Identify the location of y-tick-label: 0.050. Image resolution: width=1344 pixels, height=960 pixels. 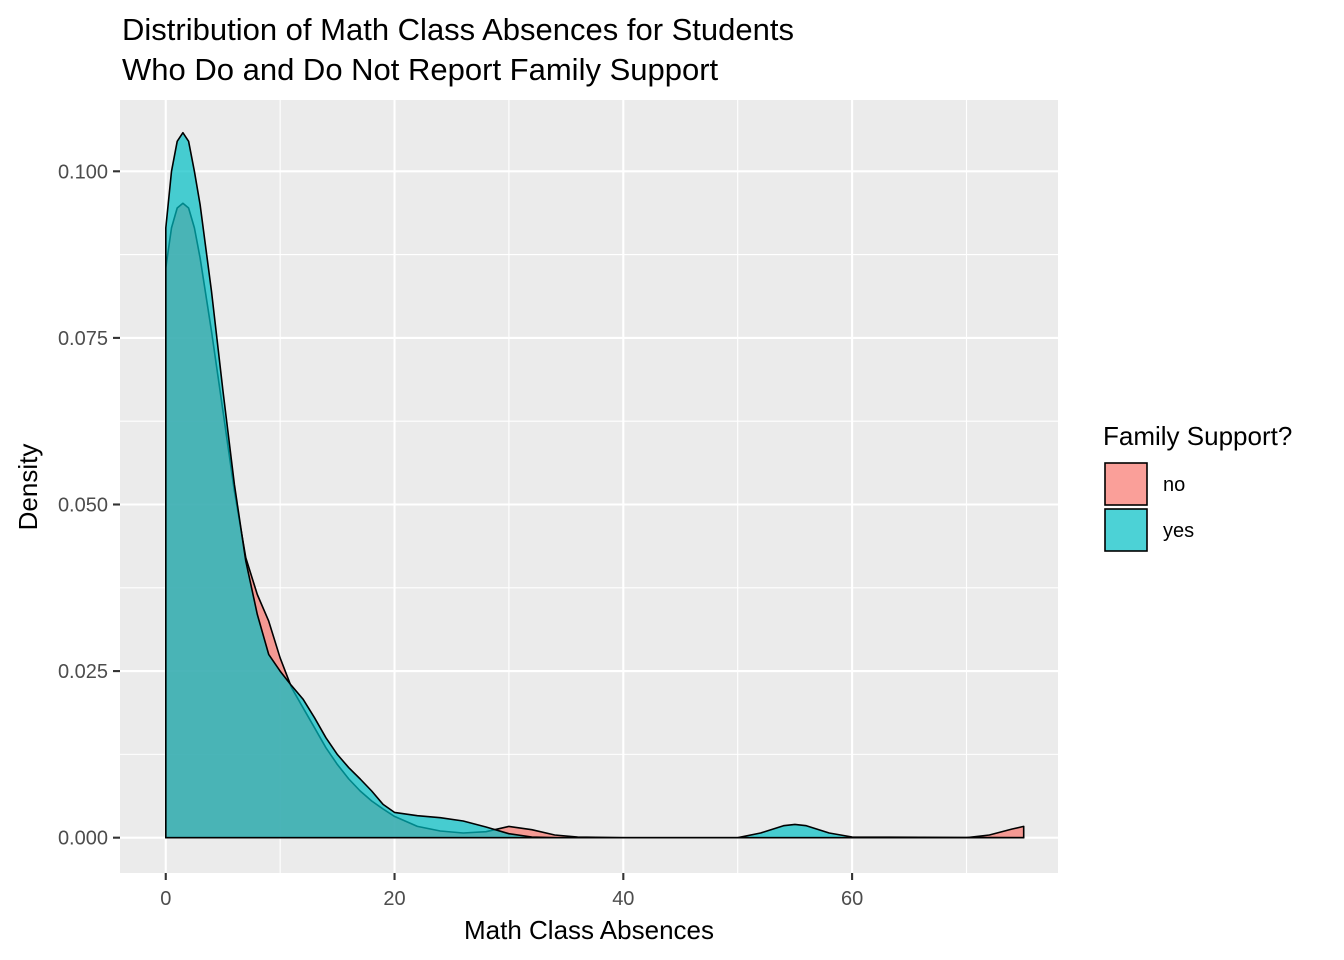
(83, 505).